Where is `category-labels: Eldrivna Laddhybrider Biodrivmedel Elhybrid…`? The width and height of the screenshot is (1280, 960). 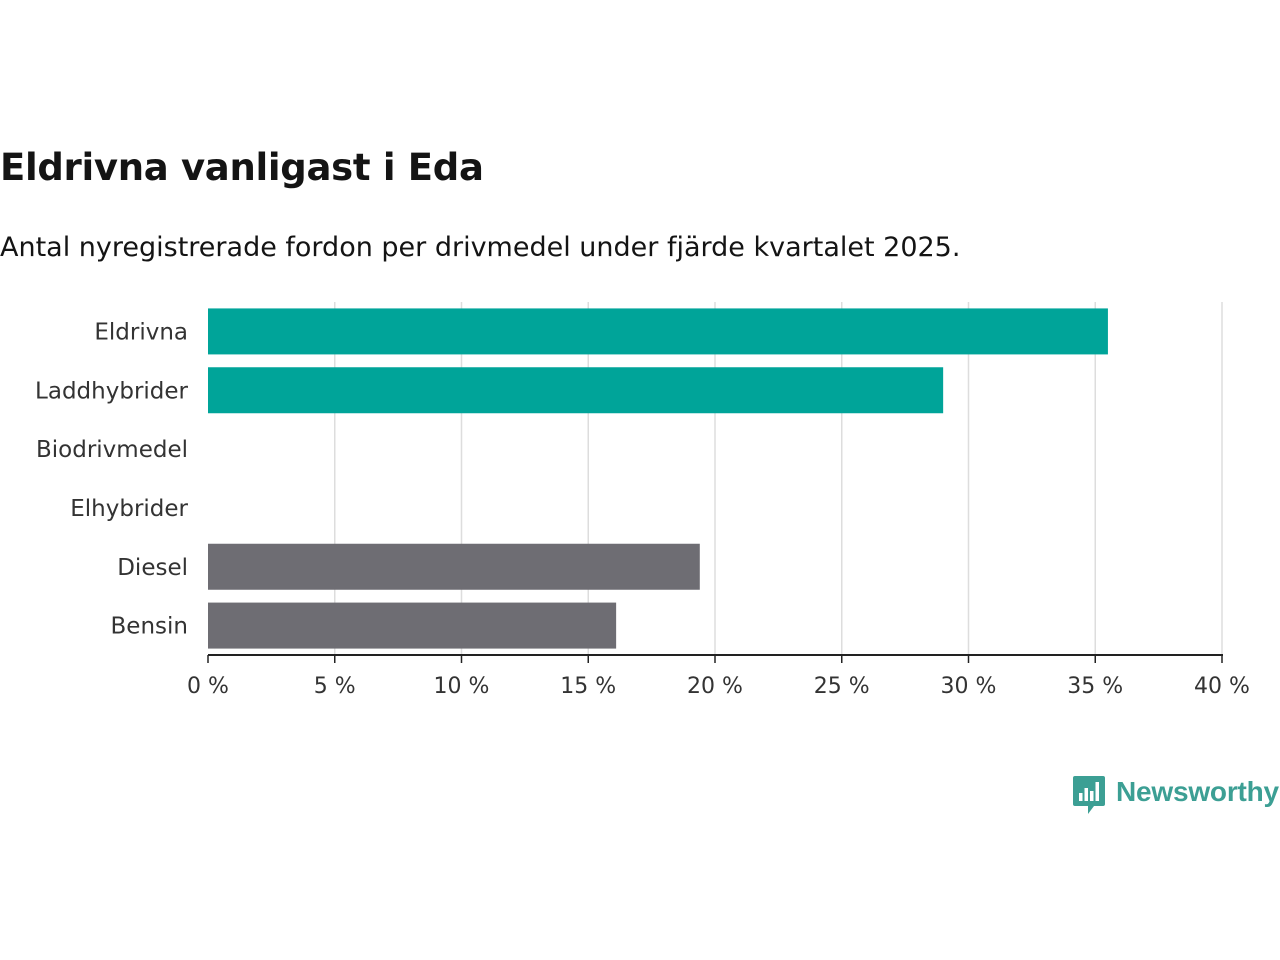 category-labels: Eldrivna Laddhybrider Biodrivmedel Elhybrid… is located at coordinates (111, 479).